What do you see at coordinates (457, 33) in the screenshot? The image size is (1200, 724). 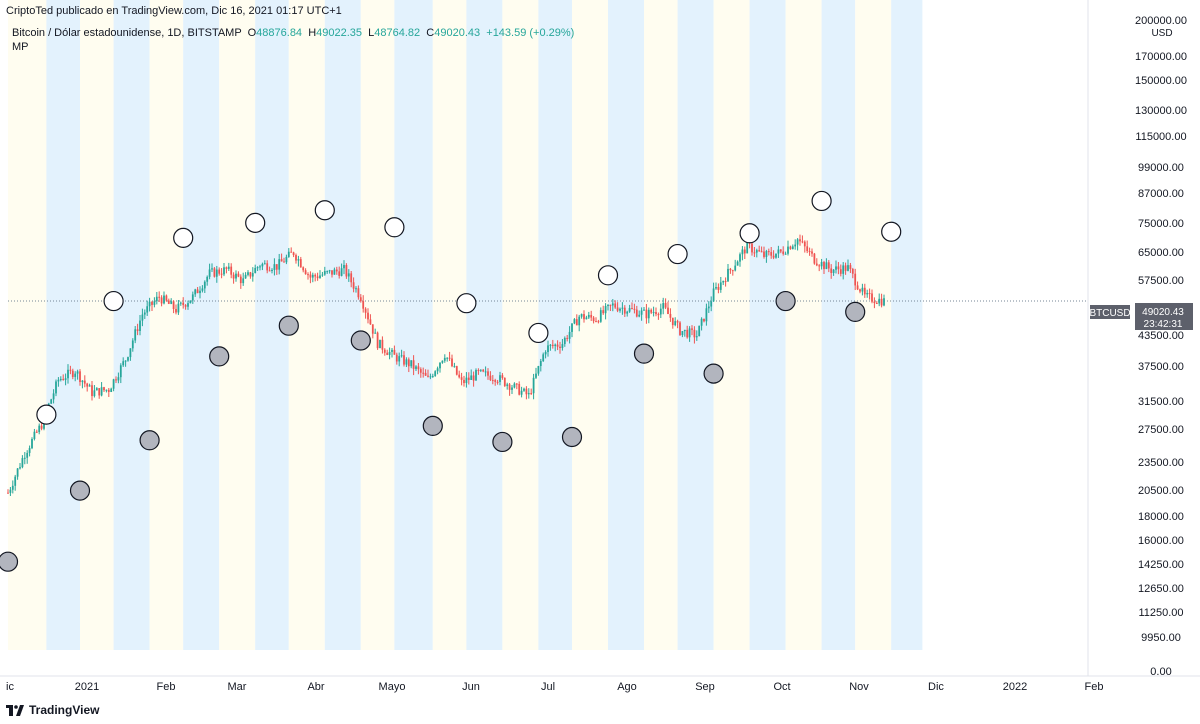 I see `close-value: 49020.43` at bounding box center [457, 33].